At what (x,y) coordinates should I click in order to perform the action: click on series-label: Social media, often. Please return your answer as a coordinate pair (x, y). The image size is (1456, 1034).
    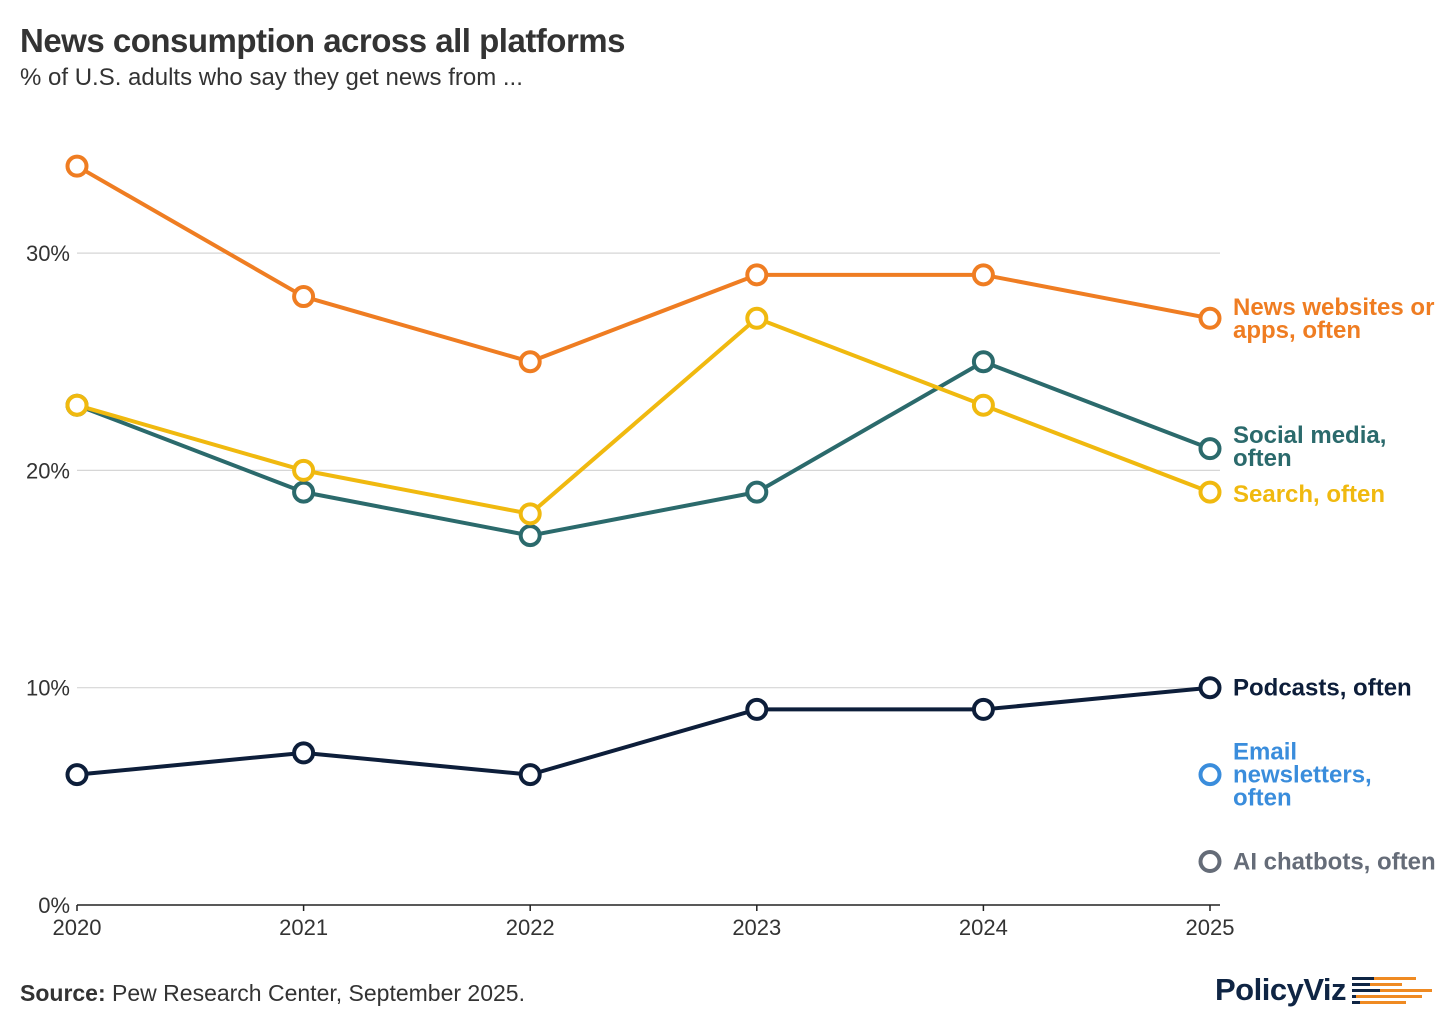
    Looking at the image, I should click on (1309, 447).